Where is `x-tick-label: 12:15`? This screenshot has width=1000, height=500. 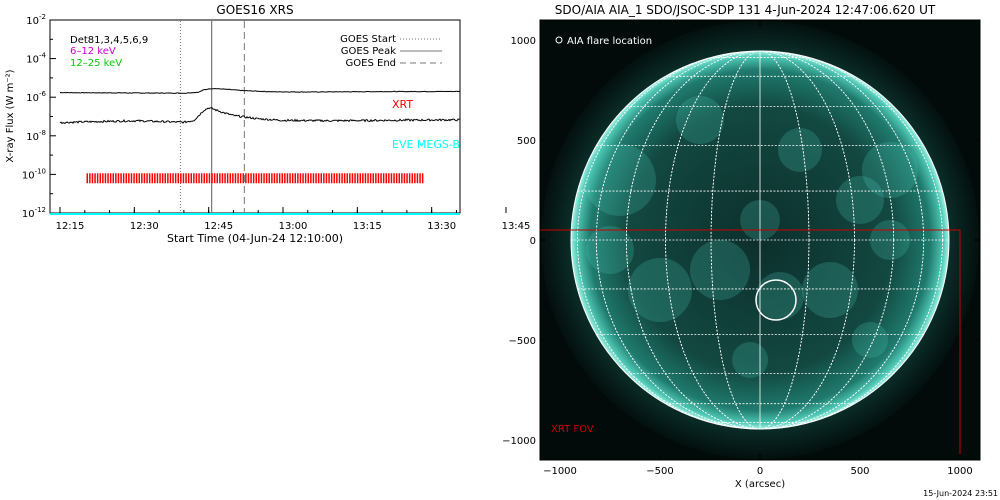
x-tick-label: 12:15 is located at coordinates (70, 226).